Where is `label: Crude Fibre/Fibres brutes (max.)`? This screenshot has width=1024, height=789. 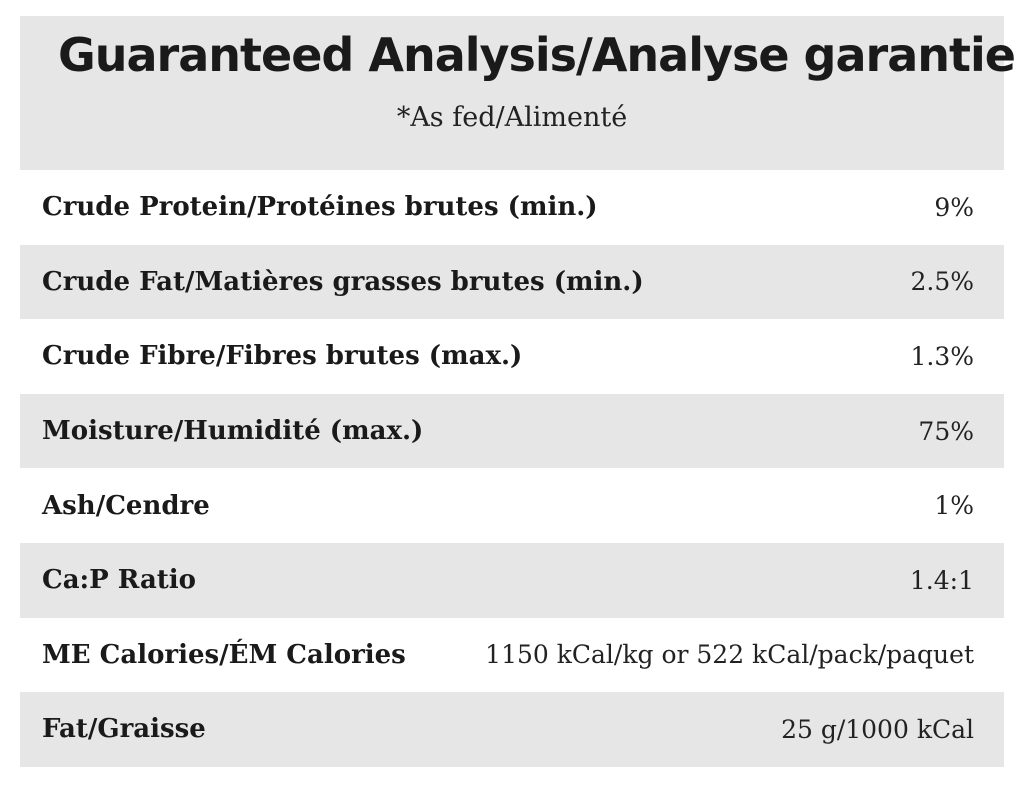 label: Crude Fibre/Fibres brutes (max.) is located at coordinates (282, 356).